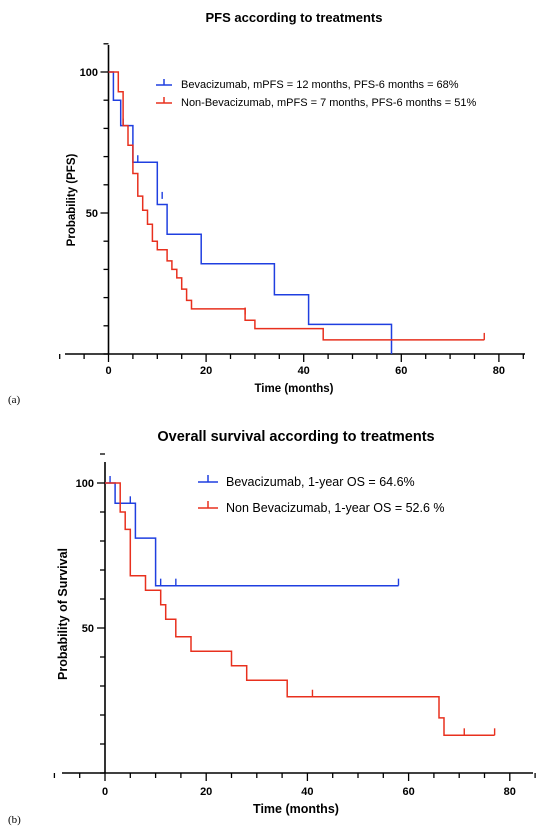 The image size is (550, 832). I want to click on chart-a-y-tick-label: 100, so click(89, 73).